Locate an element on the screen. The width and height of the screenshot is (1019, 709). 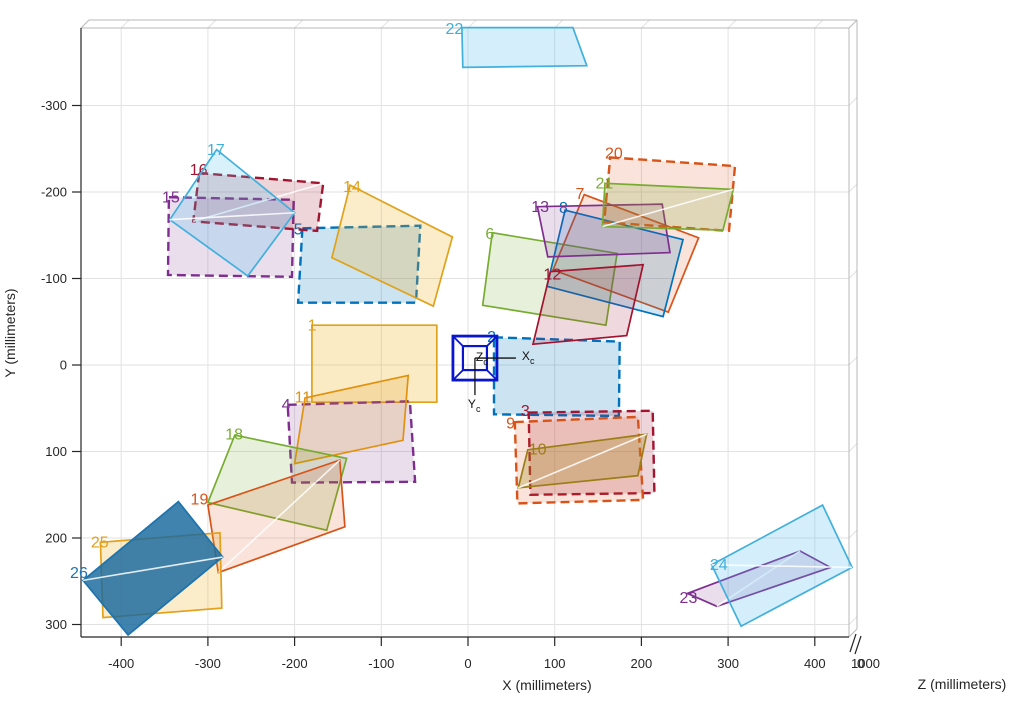
x-tick-label: -100 is located at coordinates (381, 663).